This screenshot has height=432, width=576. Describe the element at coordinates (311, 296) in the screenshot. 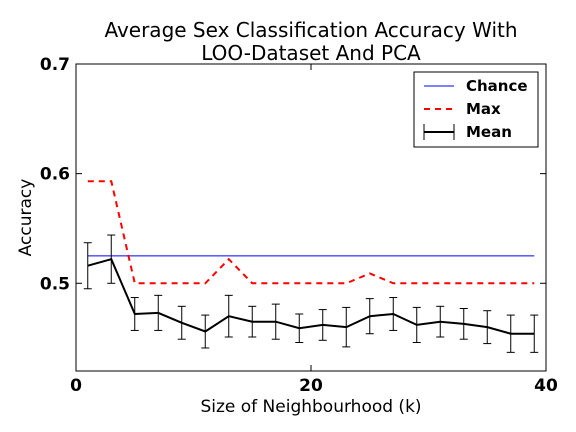

I see `series-line-mean` at that location.